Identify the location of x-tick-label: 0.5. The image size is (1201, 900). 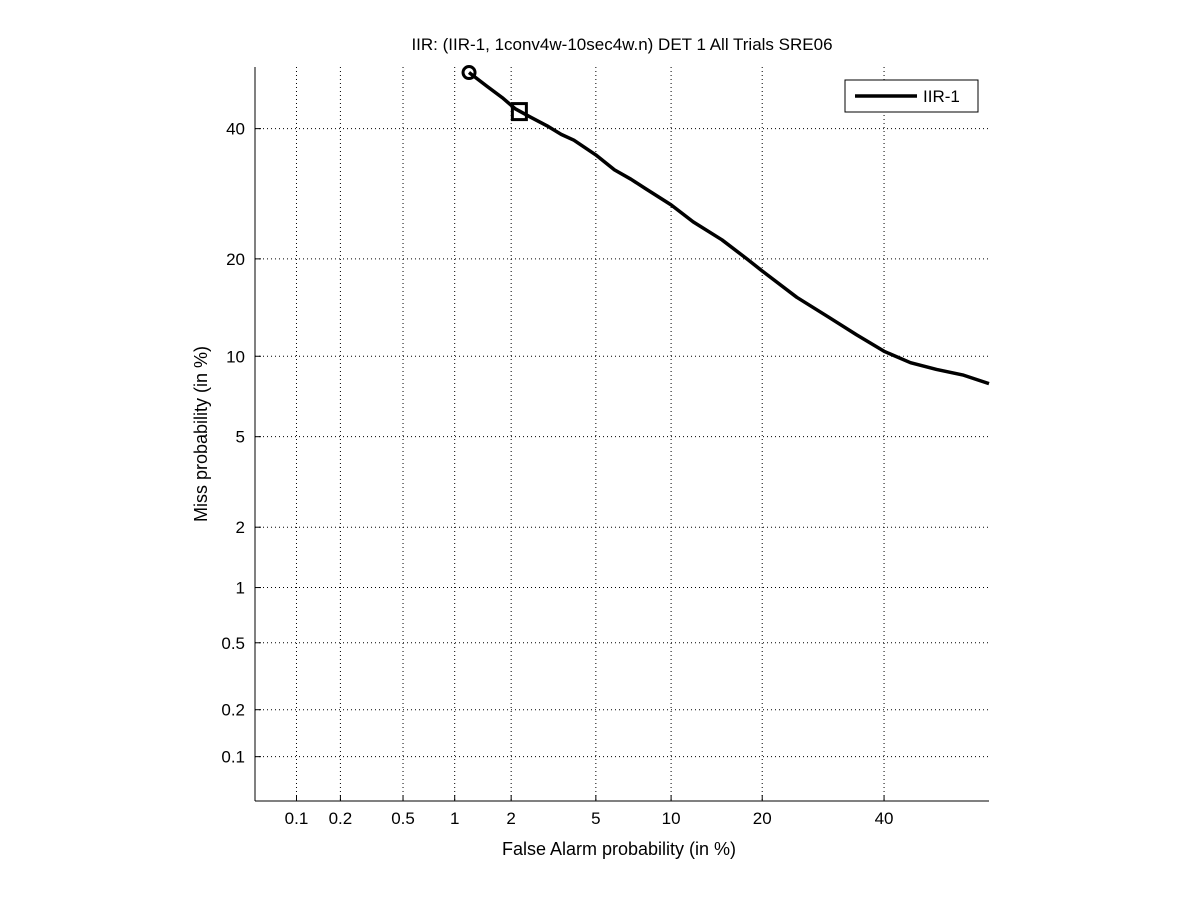
(403, 818).